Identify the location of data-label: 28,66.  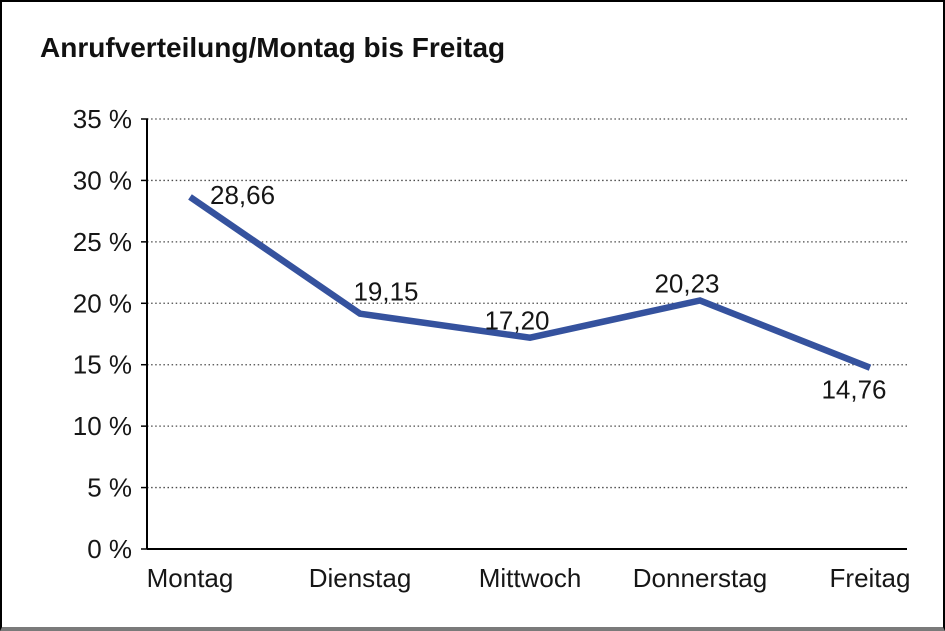
(242, 195).